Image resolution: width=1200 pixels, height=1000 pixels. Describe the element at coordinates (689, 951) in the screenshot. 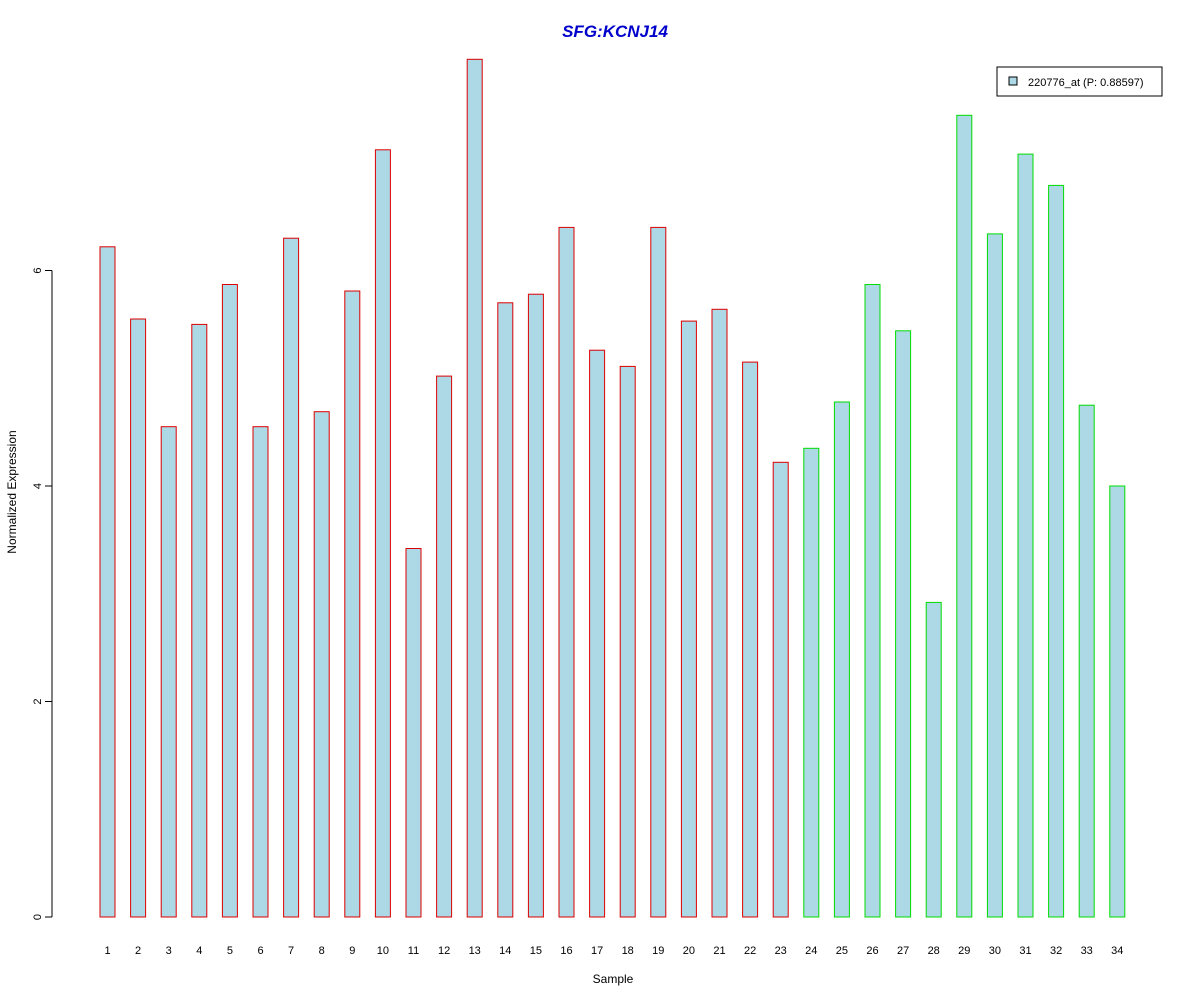

I see `x-tick-label: 20` at that location.